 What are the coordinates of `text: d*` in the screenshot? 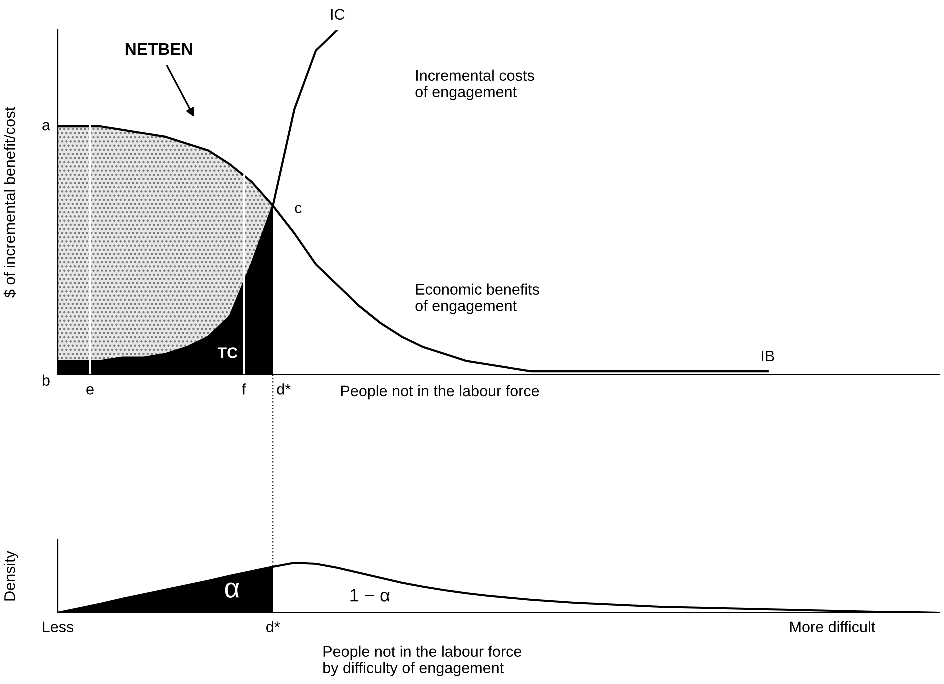 It's located at (284, 389).